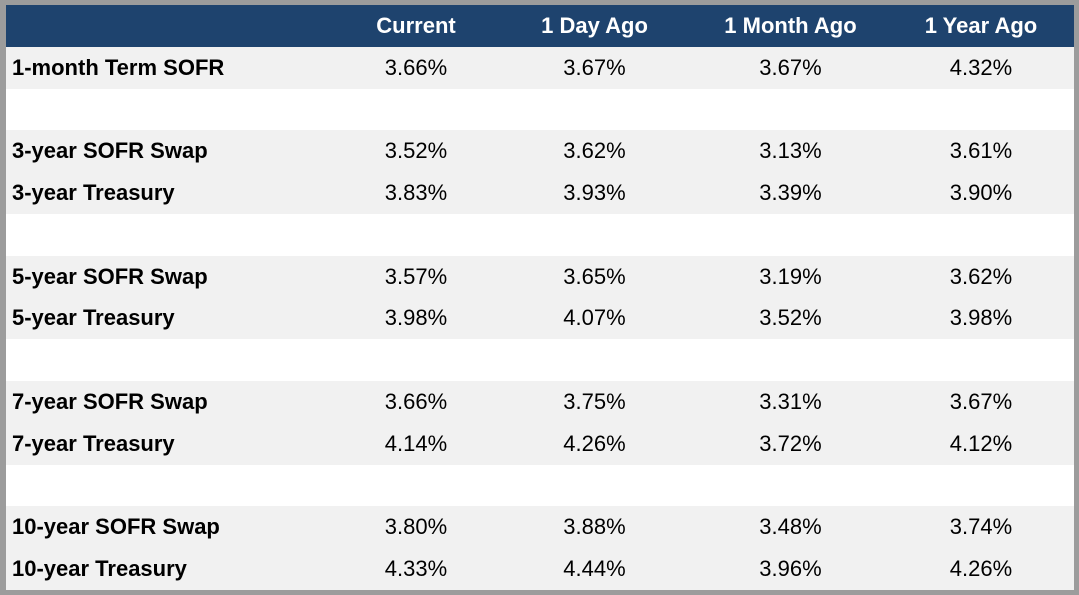 The width and height of the screenshot is (1079, 595). Describe the element at coordinates (416, 193) in the screenshot. I see `rate-value: 3.83%` at that location.